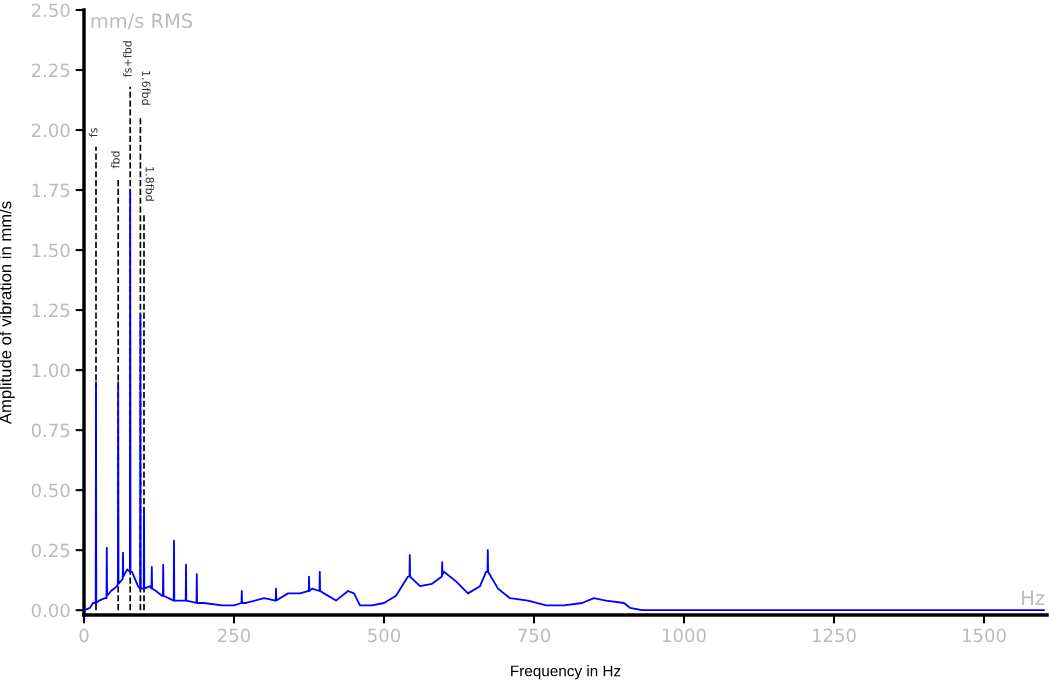  What do you see at coordinates (7, 313) in the screenshot?
I see `y-axis-title: Amplitude of vibration in mm/s` at bounding box center [7, 313].